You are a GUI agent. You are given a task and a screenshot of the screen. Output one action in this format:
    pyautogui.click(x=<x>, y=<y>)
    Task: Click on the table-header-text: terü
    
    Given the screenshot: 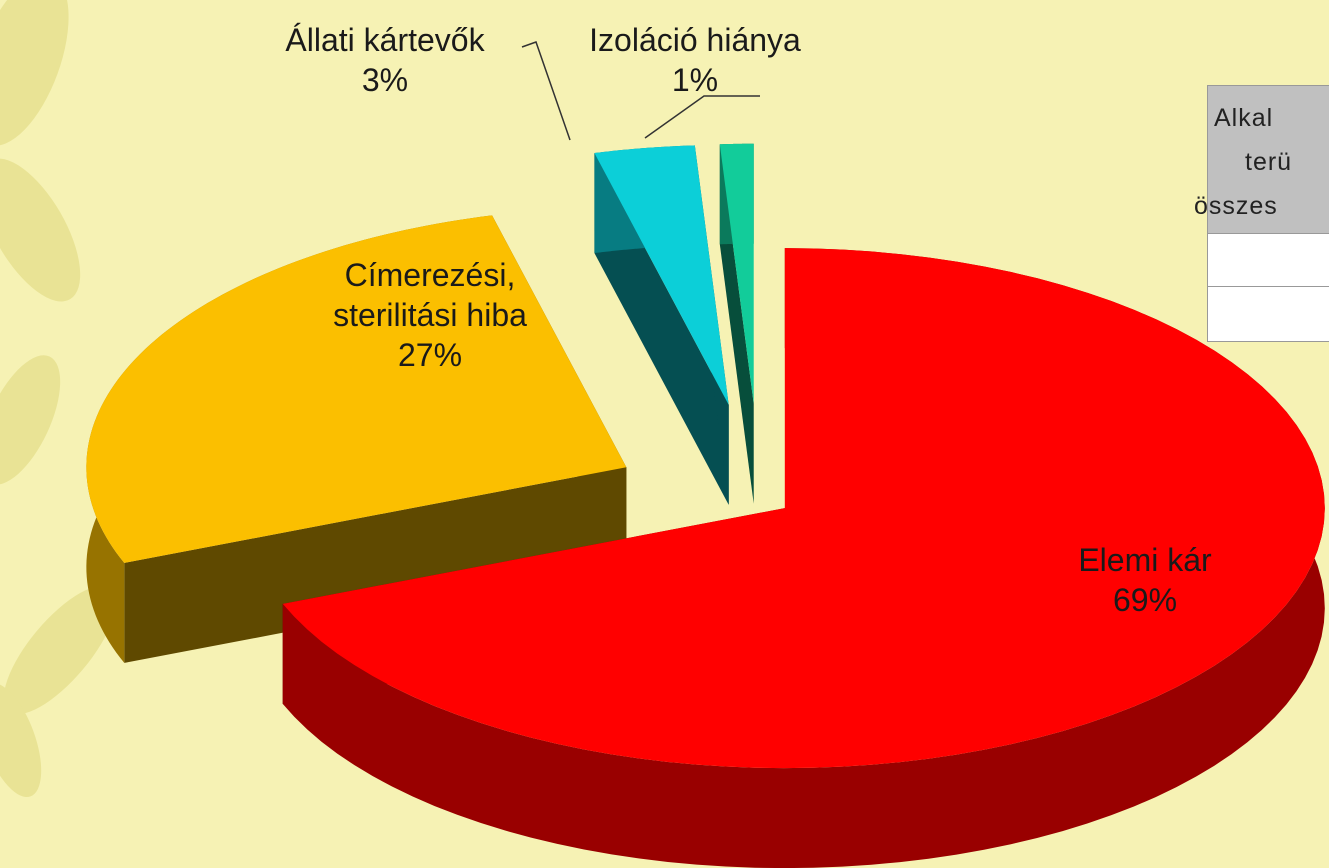 What is the action you would take?
    pyautogui.click(x=1269, y=162)
    